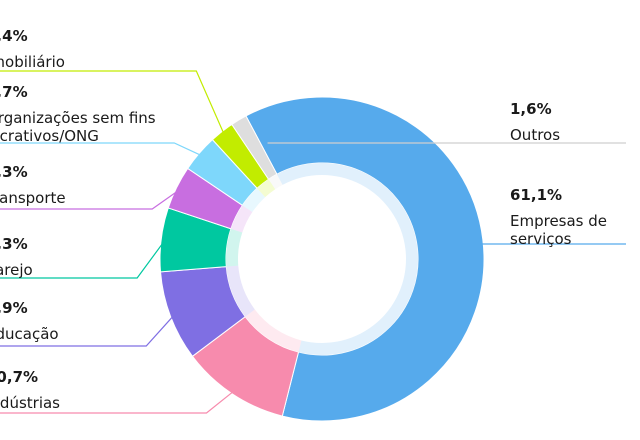 This screenshot has height=440, width=640. Describe the element at coordinates (90, 199) in the screenshot. I see `leader-line-transporte` at that location.